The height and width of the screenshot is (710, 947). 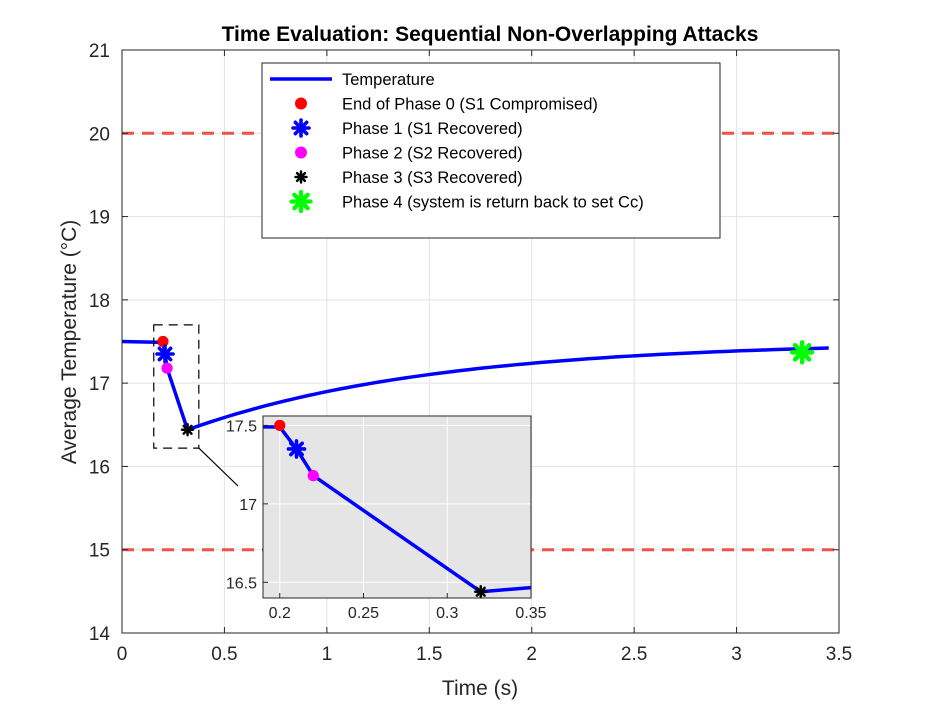 What do you see at coordinates (480, 688) in the screenshot?
I see `x-axis-label: Time (s)` at bounding box center [480, 688].